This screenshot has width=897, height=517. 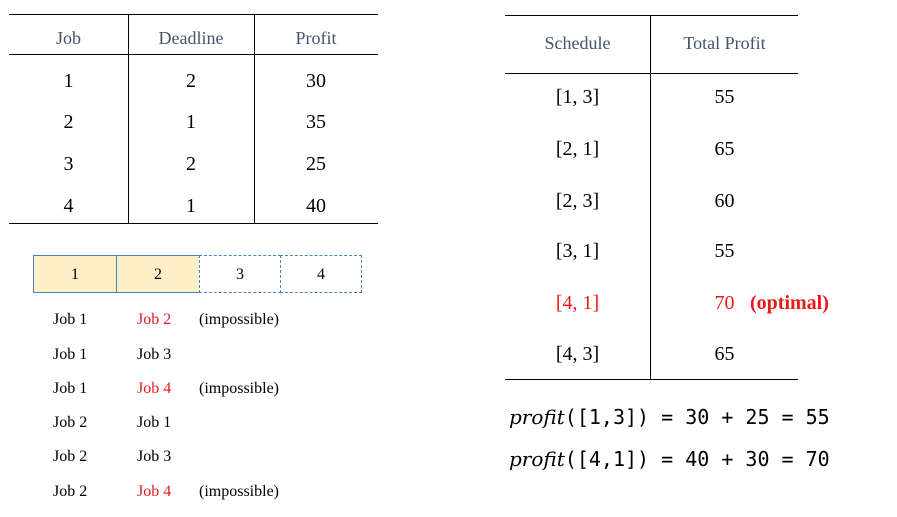 I want to click on schedule-table-header, so click(x=651, y=45).